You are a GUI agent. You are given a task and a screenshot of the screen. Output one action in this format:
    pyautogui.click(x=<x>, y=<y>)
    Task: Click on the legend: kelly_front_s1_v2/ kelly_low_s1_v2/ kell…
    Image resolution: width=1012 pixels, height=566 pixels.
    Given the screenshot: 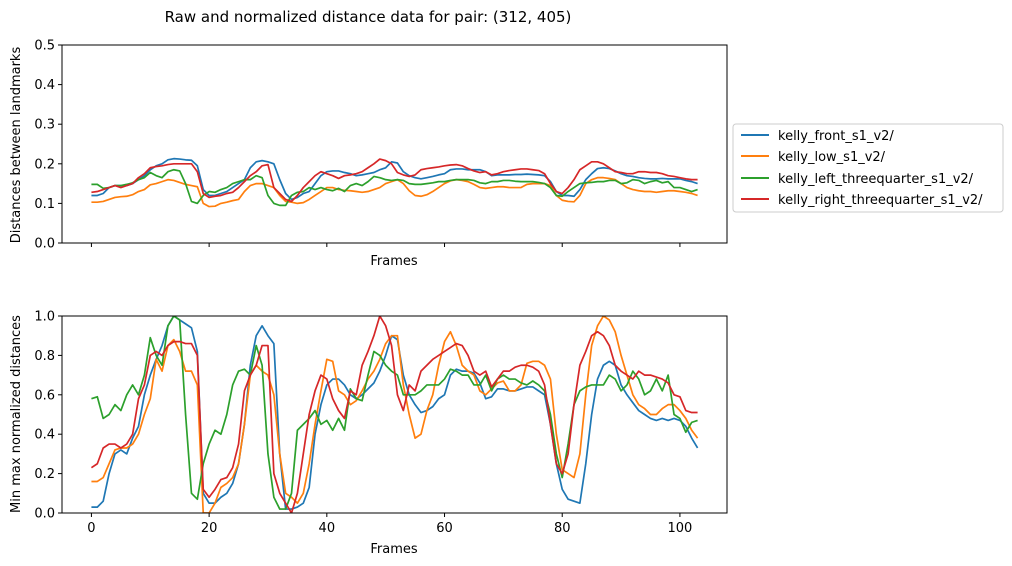 What is the action you would take?
    pyautogui.click(x=868, y=168)
    